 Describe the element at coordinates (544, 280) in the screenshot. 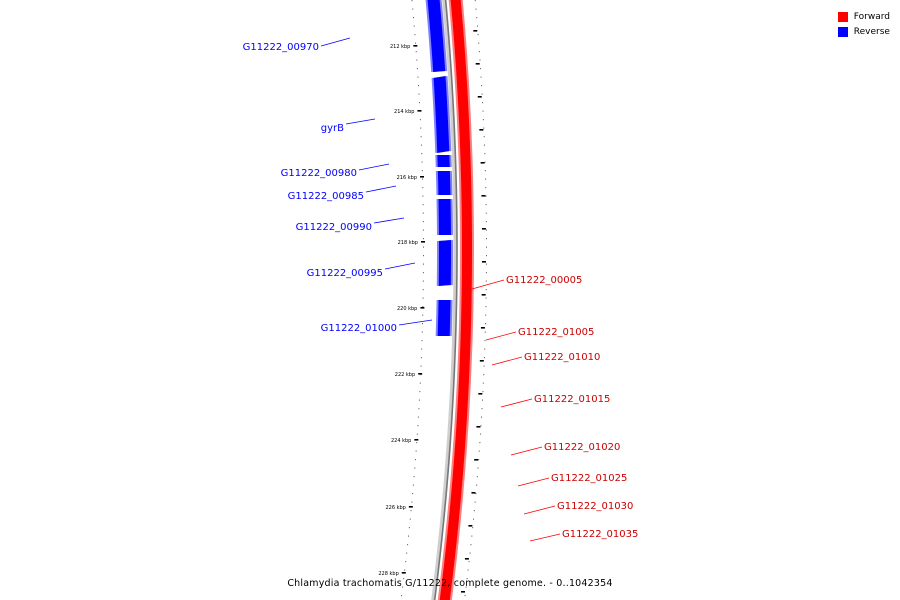

I see `forward-gene-label: G11222_00005` at that location.